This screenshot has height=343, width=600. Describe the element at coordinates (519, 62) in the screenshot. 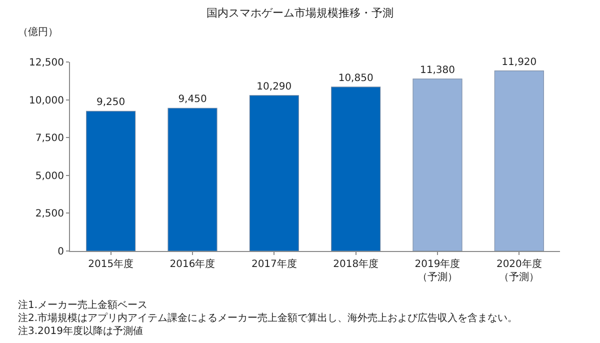

I see `data-label: 11,920` at that location.